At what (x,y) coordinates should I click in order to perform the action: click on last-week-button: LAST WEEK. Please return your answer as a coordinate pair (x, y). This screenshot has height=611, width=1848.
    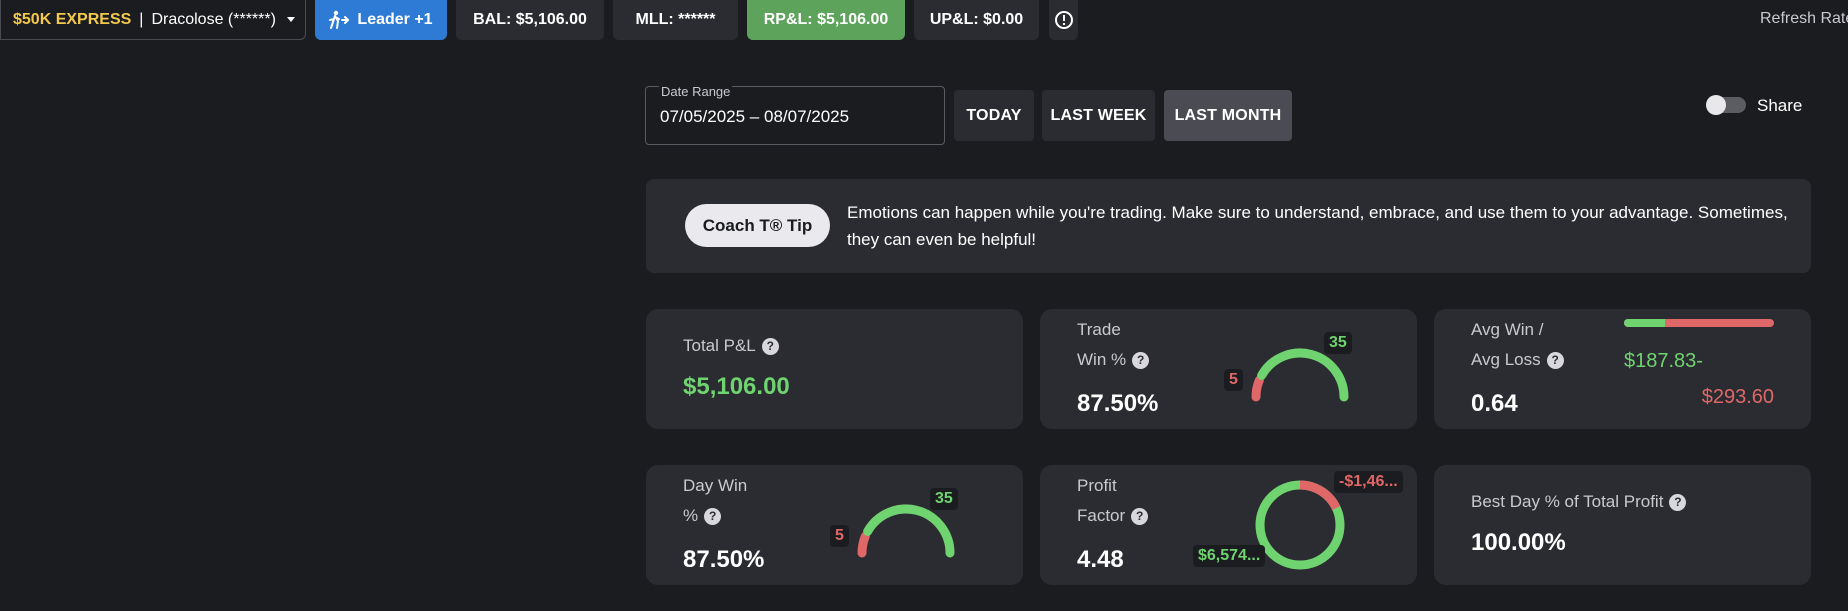
    Looking at the image, I should click on (1098, 115).